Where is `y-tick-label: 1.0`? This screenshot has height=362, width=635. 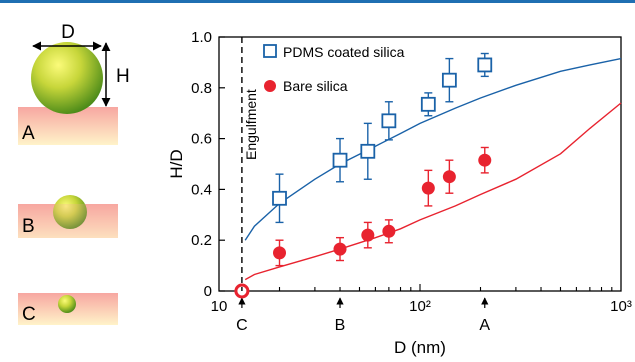 y-tick-label: 1.0 is located at coordinates (201, 37).